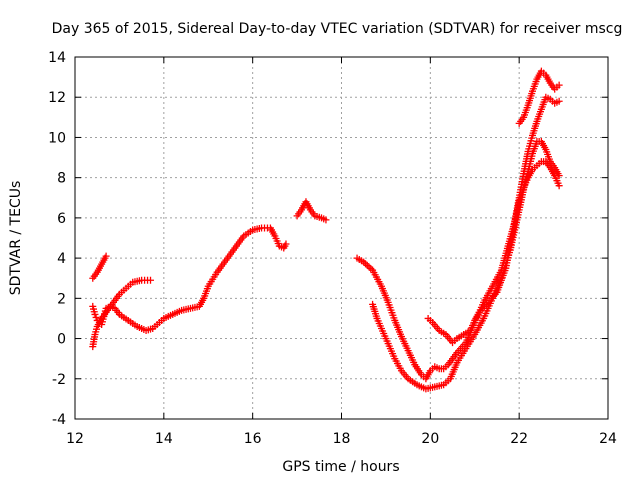 This screenshot has width=640, height=480. What do you see at coordinates (61, 219) in the screenshot?
I see `y-tick-label: 6` at bounding box center [61, 219].